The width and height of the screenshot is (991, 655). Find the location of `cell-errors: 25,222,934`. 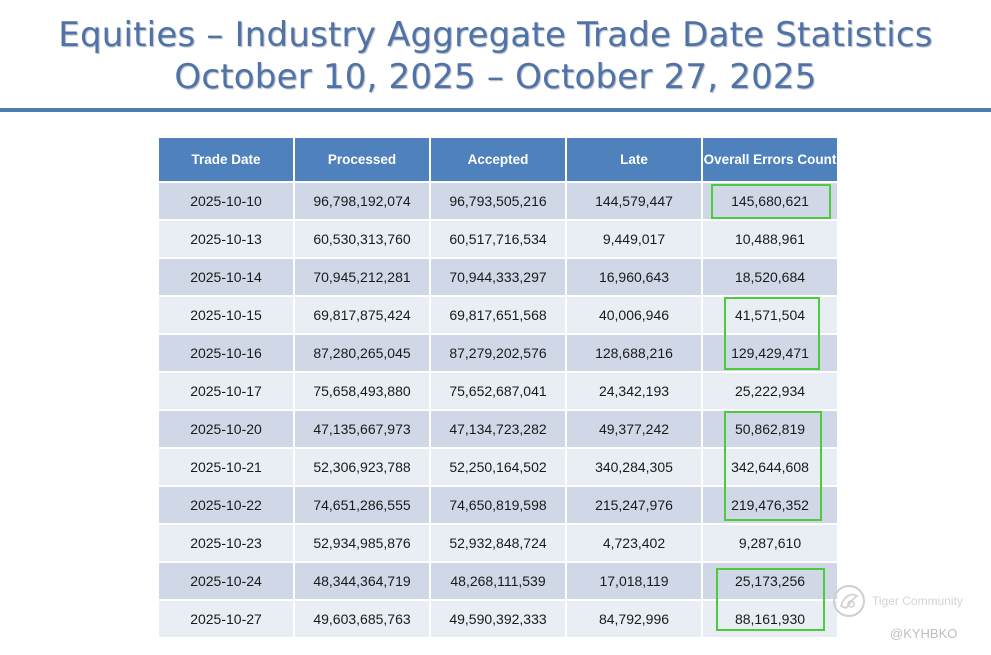

cell-errors: 25,222,934 is located at coordinates (771, 390).